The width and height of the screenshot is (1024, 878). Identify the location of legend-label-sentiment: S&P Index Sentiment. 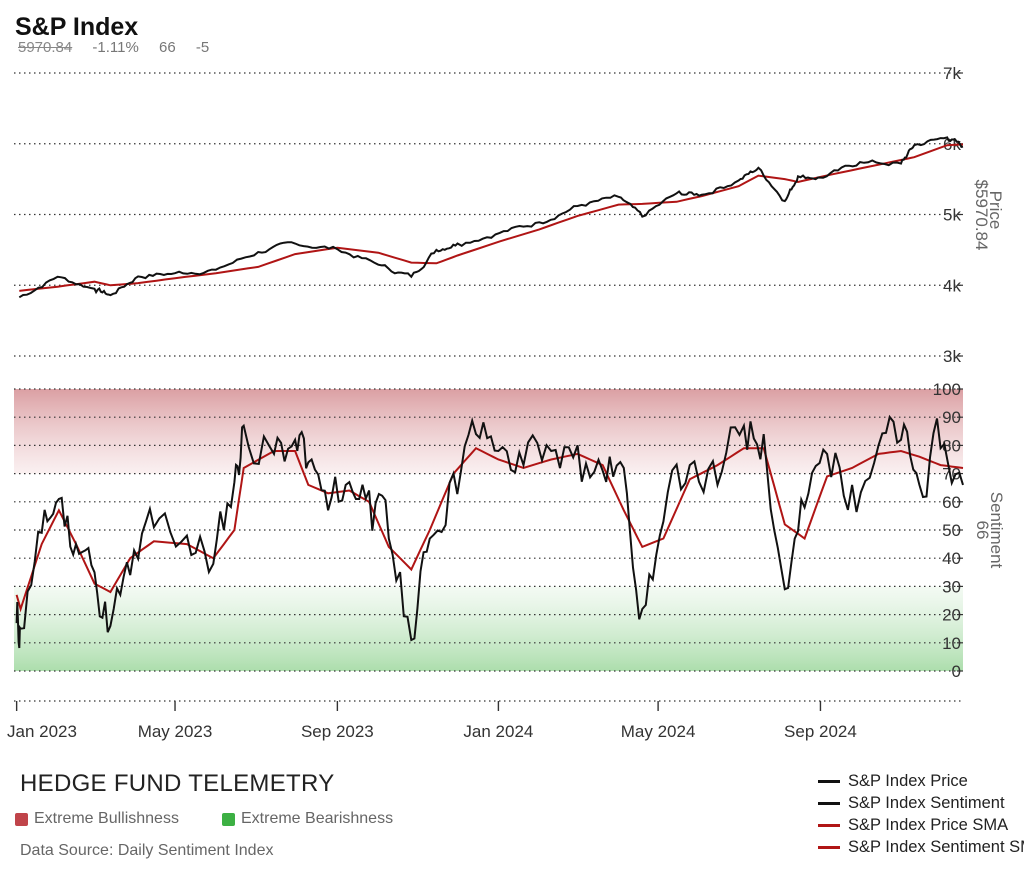
(926, 802).